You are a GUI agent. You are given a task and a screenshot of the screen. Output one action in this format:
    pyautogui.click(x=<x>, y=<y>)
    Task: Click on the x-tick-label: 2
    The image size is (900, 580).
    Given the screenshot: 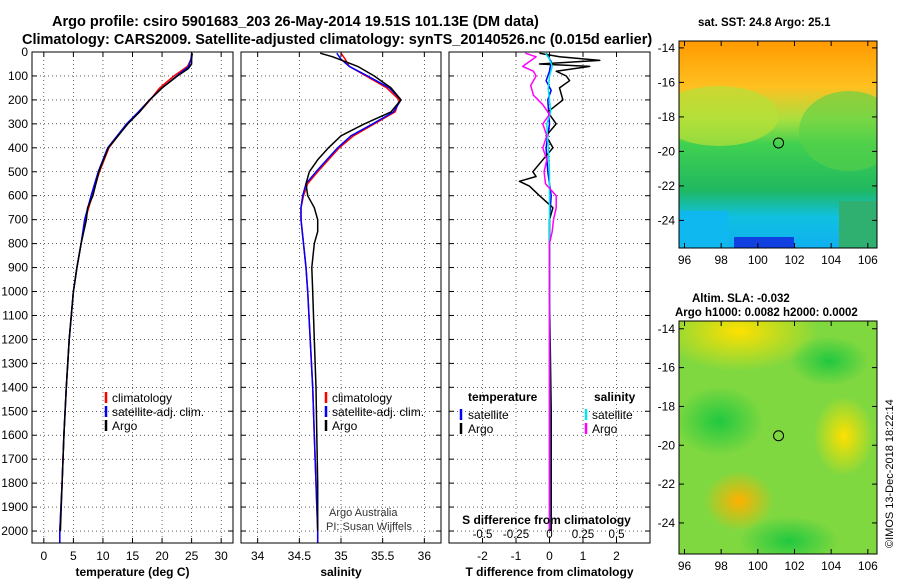 What is the action you would take?
    pyautogui.click(x=616, y=556)
    